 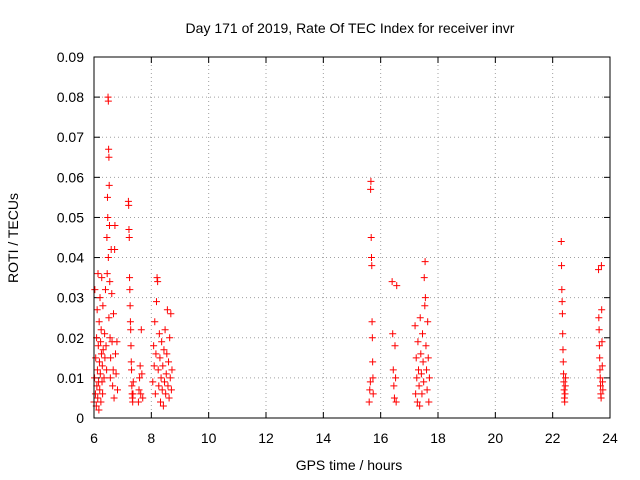 I want to click on x-tick-label: 22, so click(x=553, y=438).